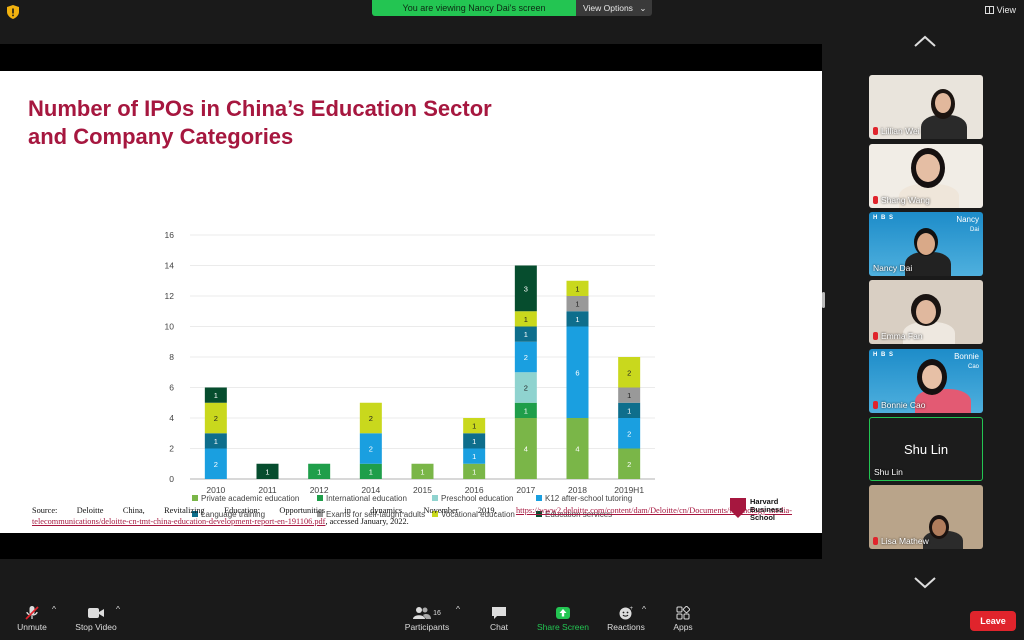  Describe the element at coordinates (45, 510) in the screenshot. I see `source-label: Source:` at that location.